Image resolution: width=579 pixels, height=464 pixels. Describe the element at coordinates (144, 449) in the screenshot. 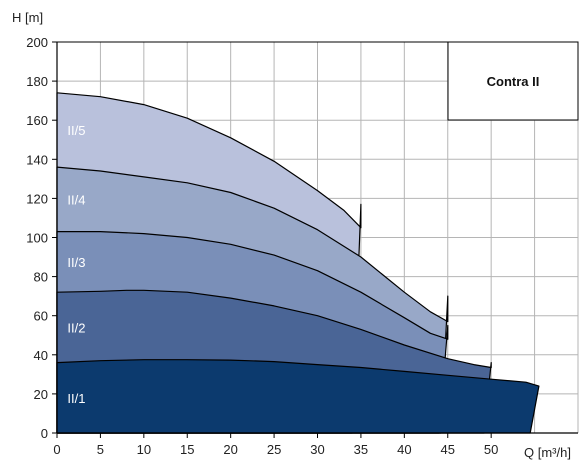

I see `x-tick-label: 10` at that location.